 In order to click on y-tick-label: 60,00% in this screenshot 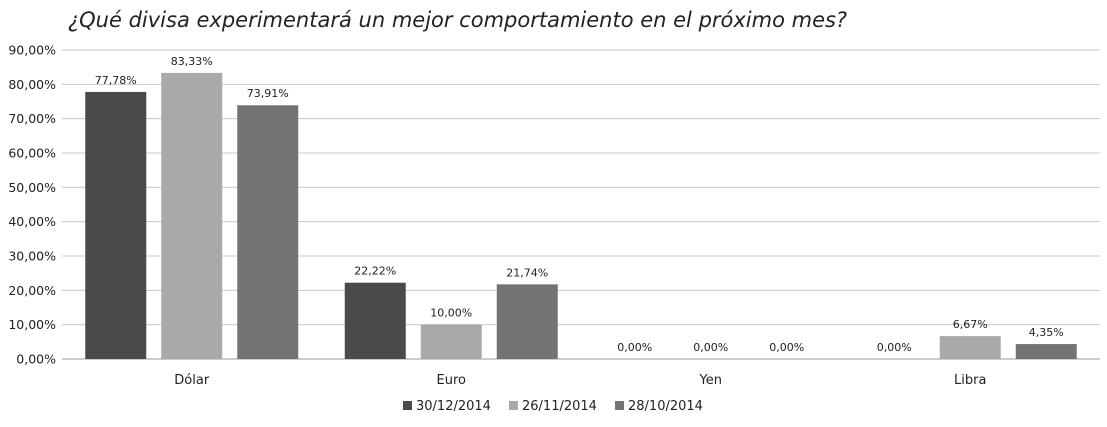, I will do `click(32, 153)`.